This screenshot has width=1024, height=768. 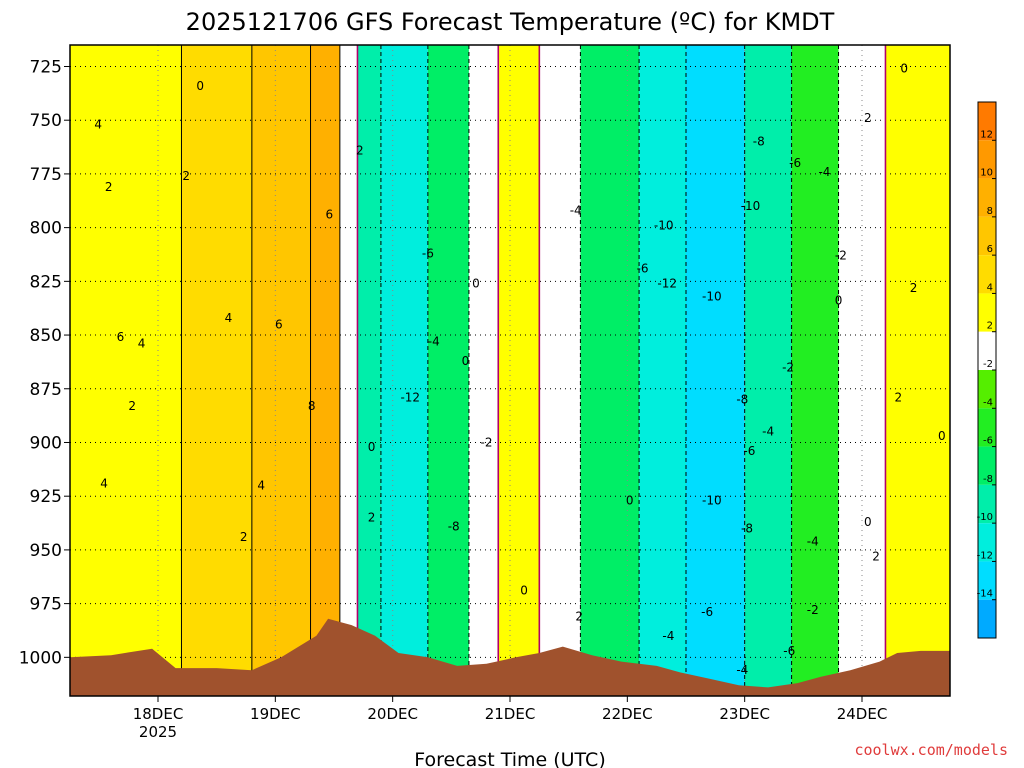 I want to click on contour-label-38: -6, so click(x=749, y=451).